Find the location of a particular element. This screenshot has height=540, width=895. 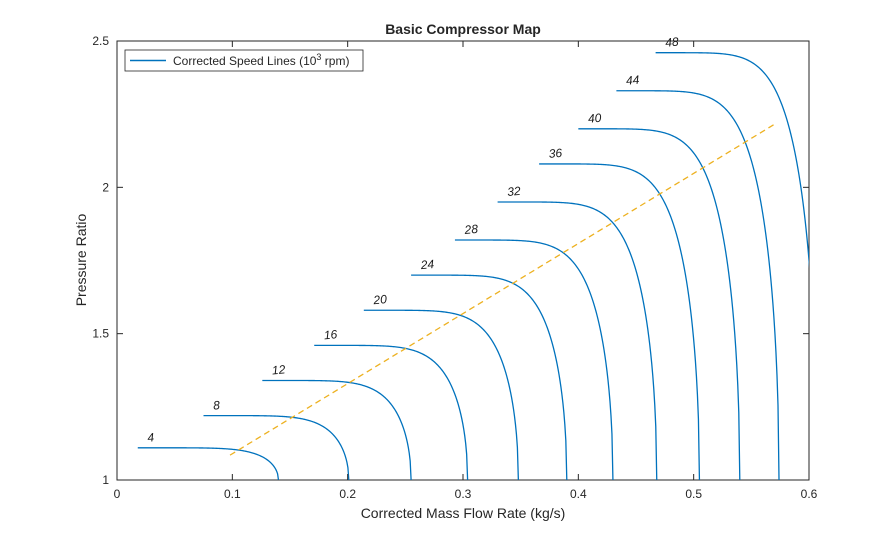

y-tick-label: 2.5 is located at coordinates (100, 41).